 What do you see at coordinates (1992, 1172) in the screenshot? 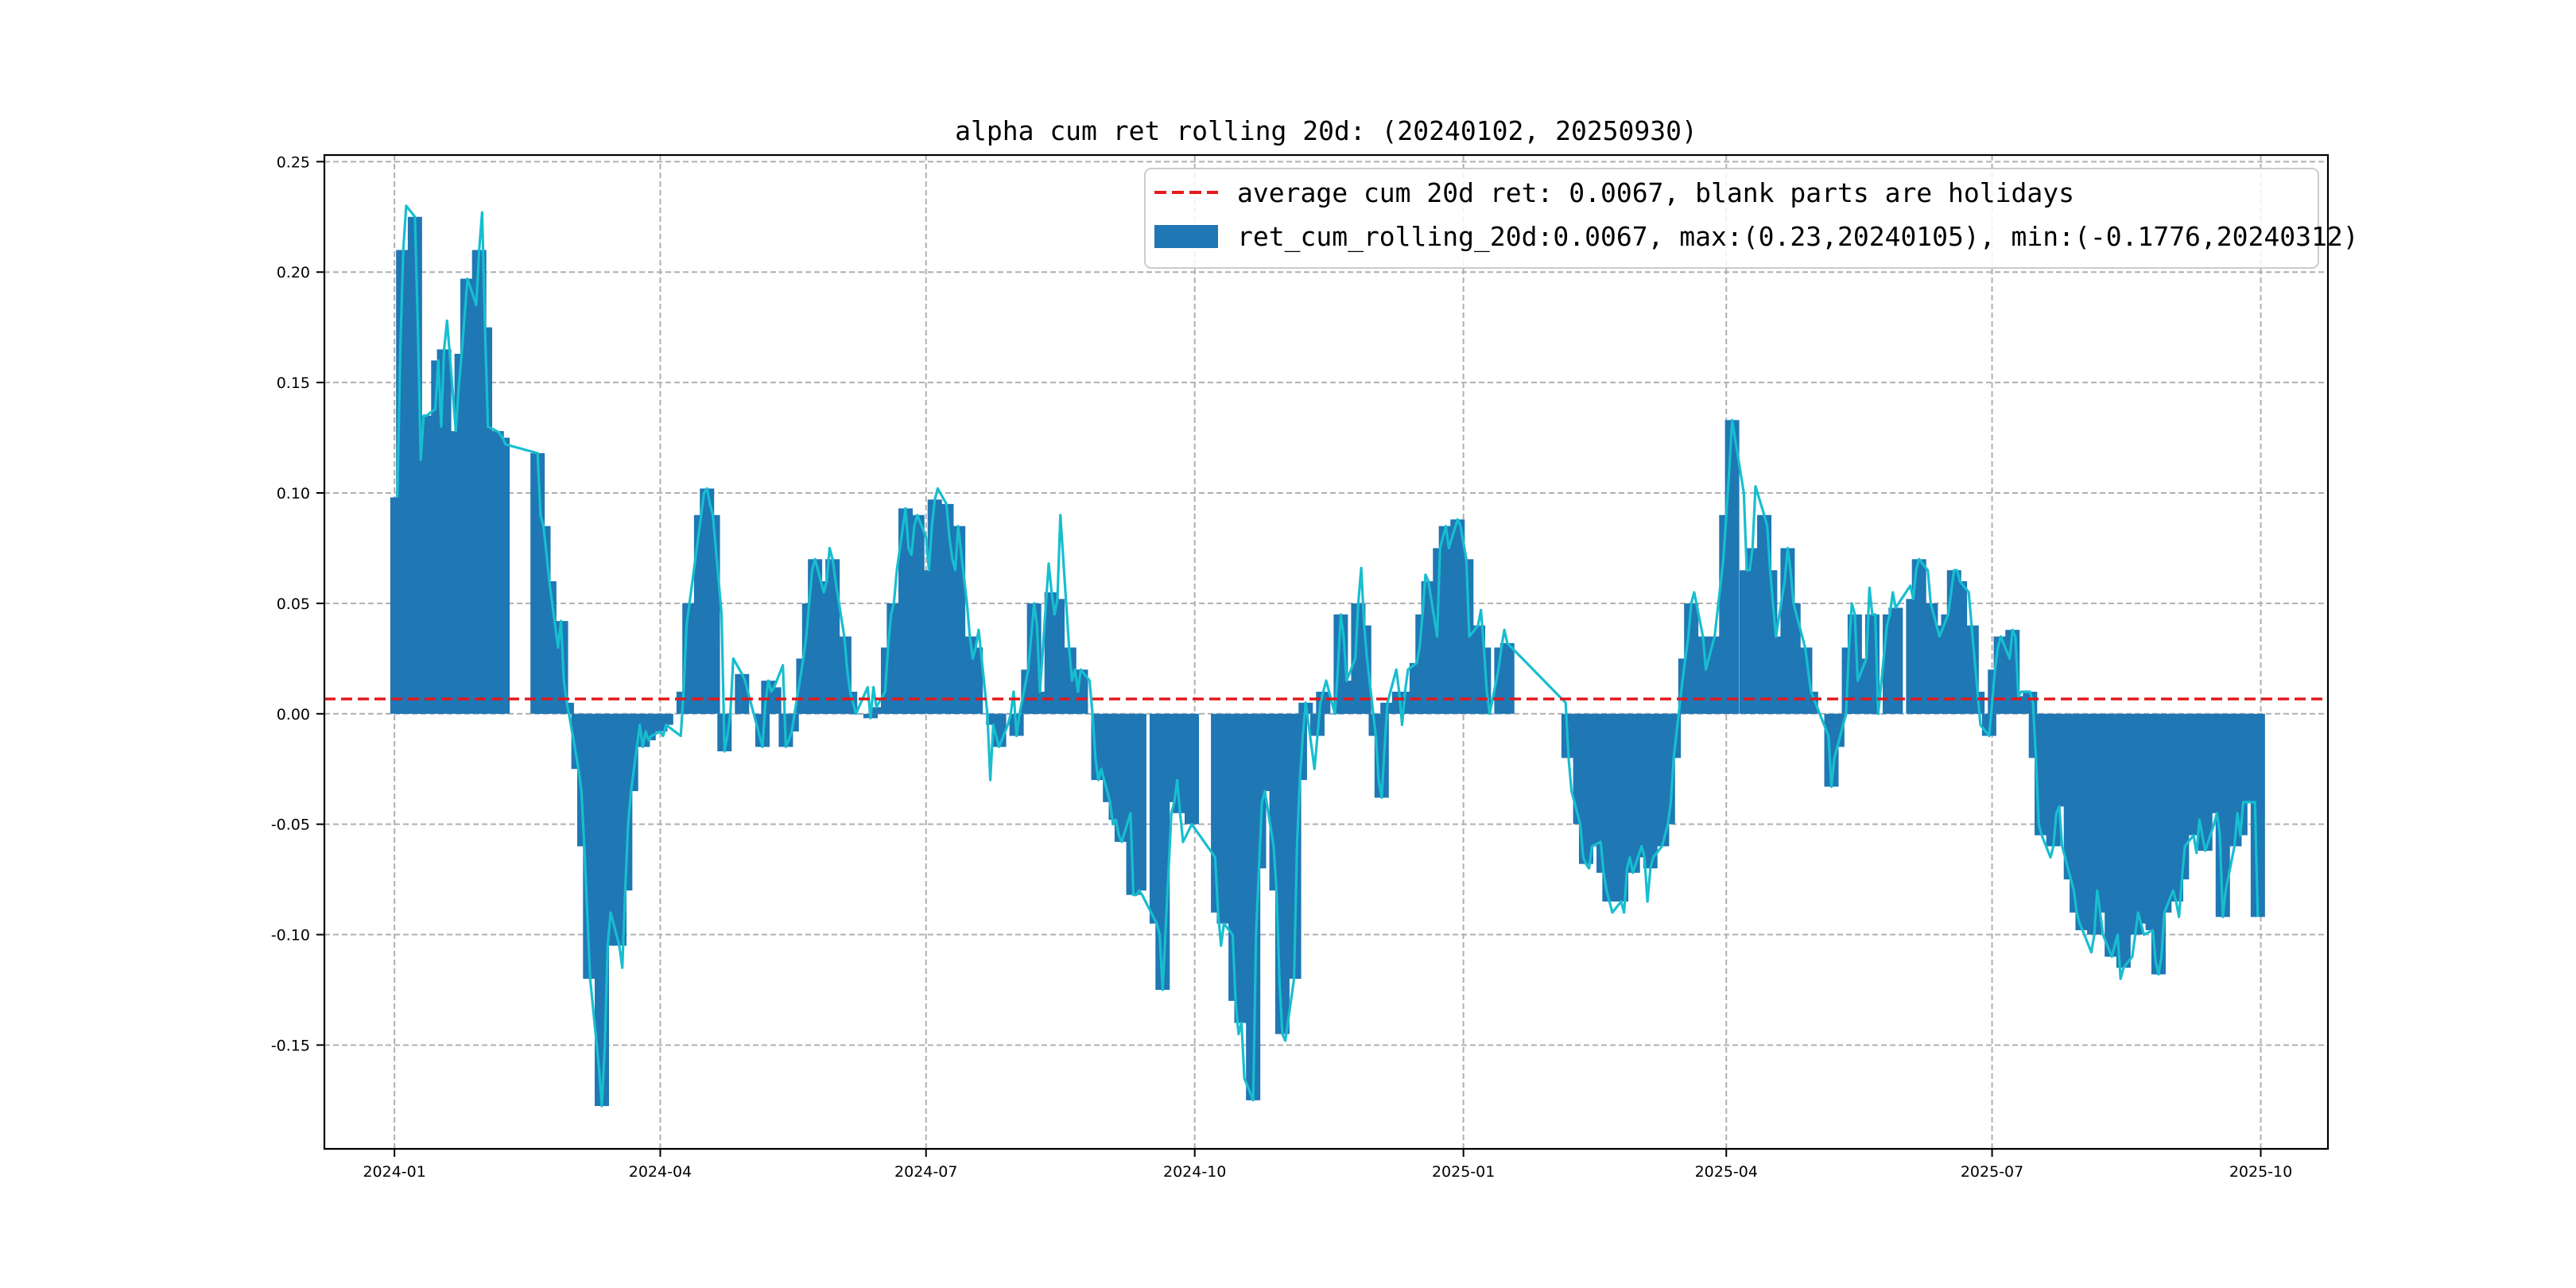
I see `x-tick-label: 2025-07` at bounding box center [1992, 1172].